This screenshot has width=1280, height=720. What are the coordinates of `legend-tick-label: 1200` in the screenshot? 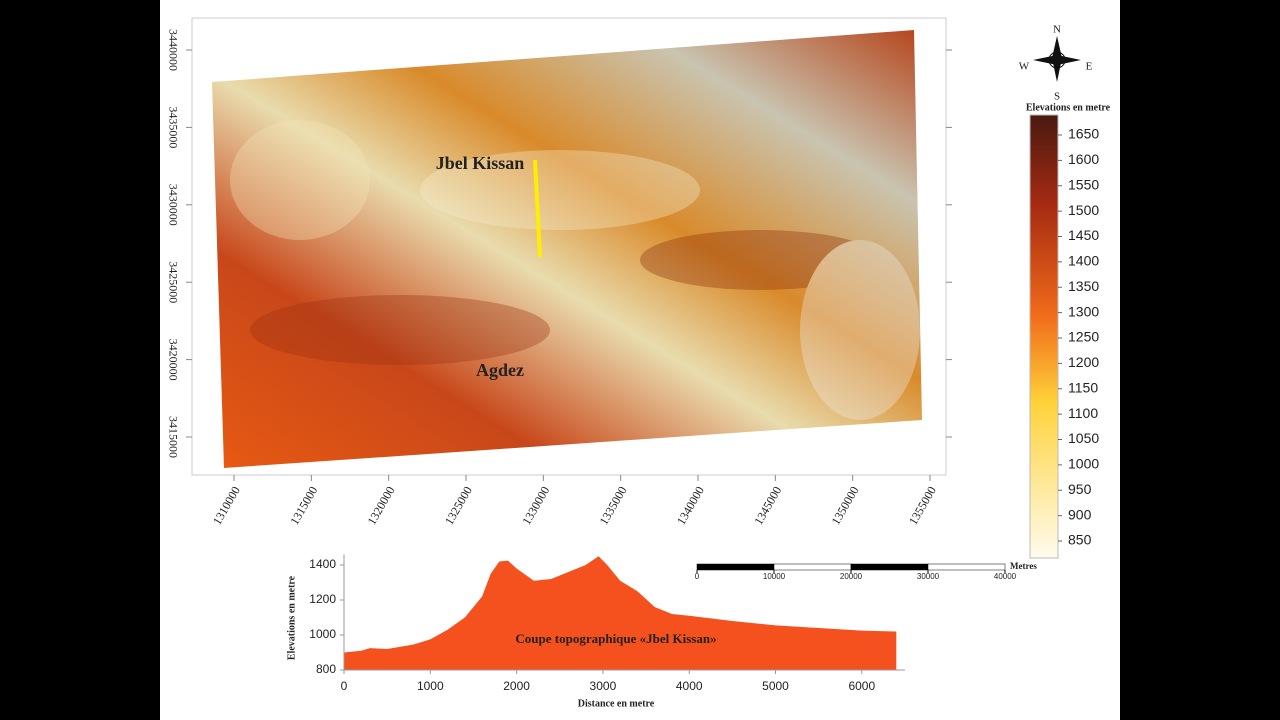 It's located at (1083, 362).